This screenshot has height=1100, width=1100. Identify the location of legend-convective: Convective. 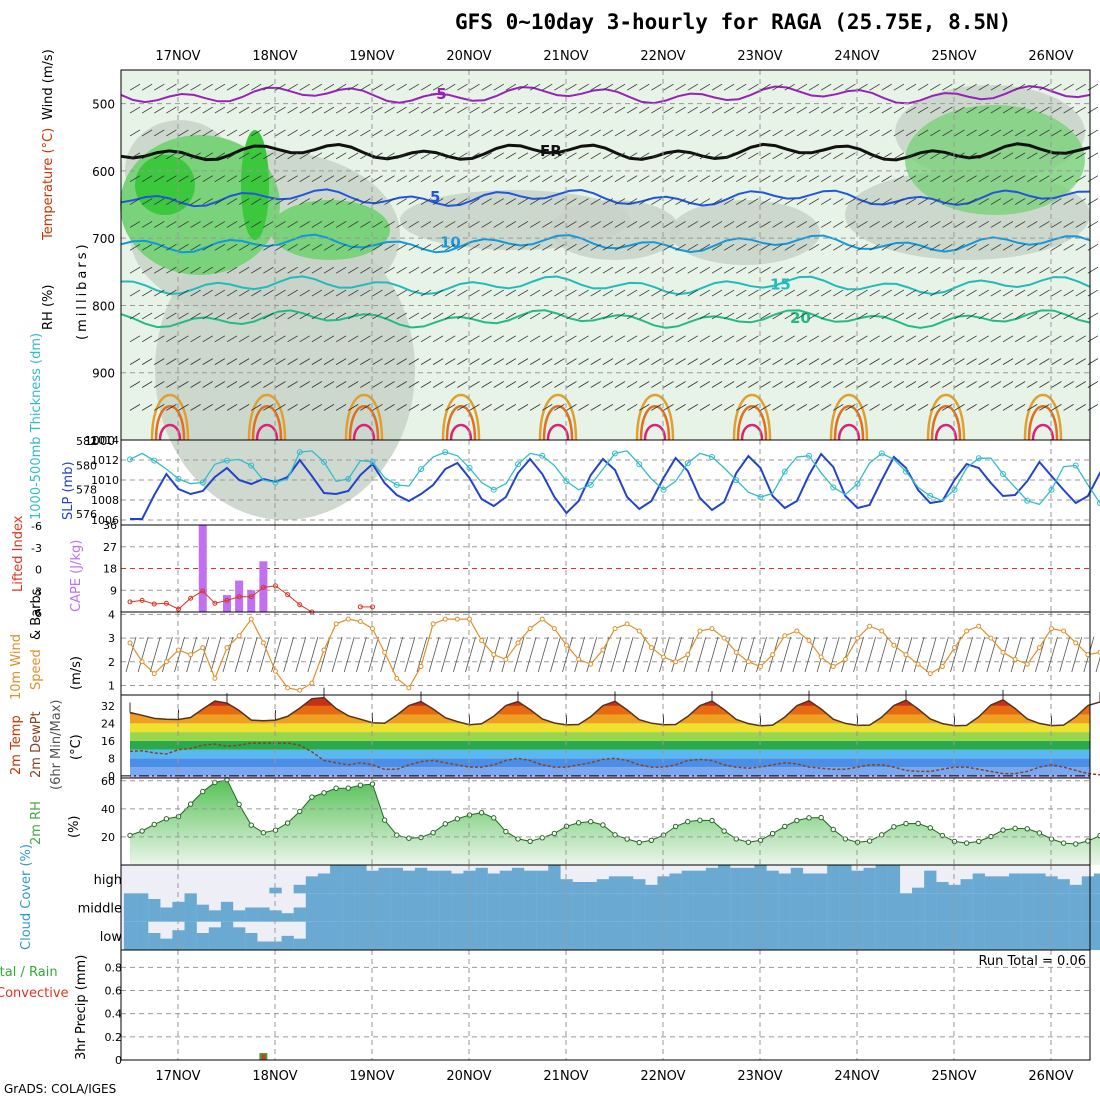
(34, 993).